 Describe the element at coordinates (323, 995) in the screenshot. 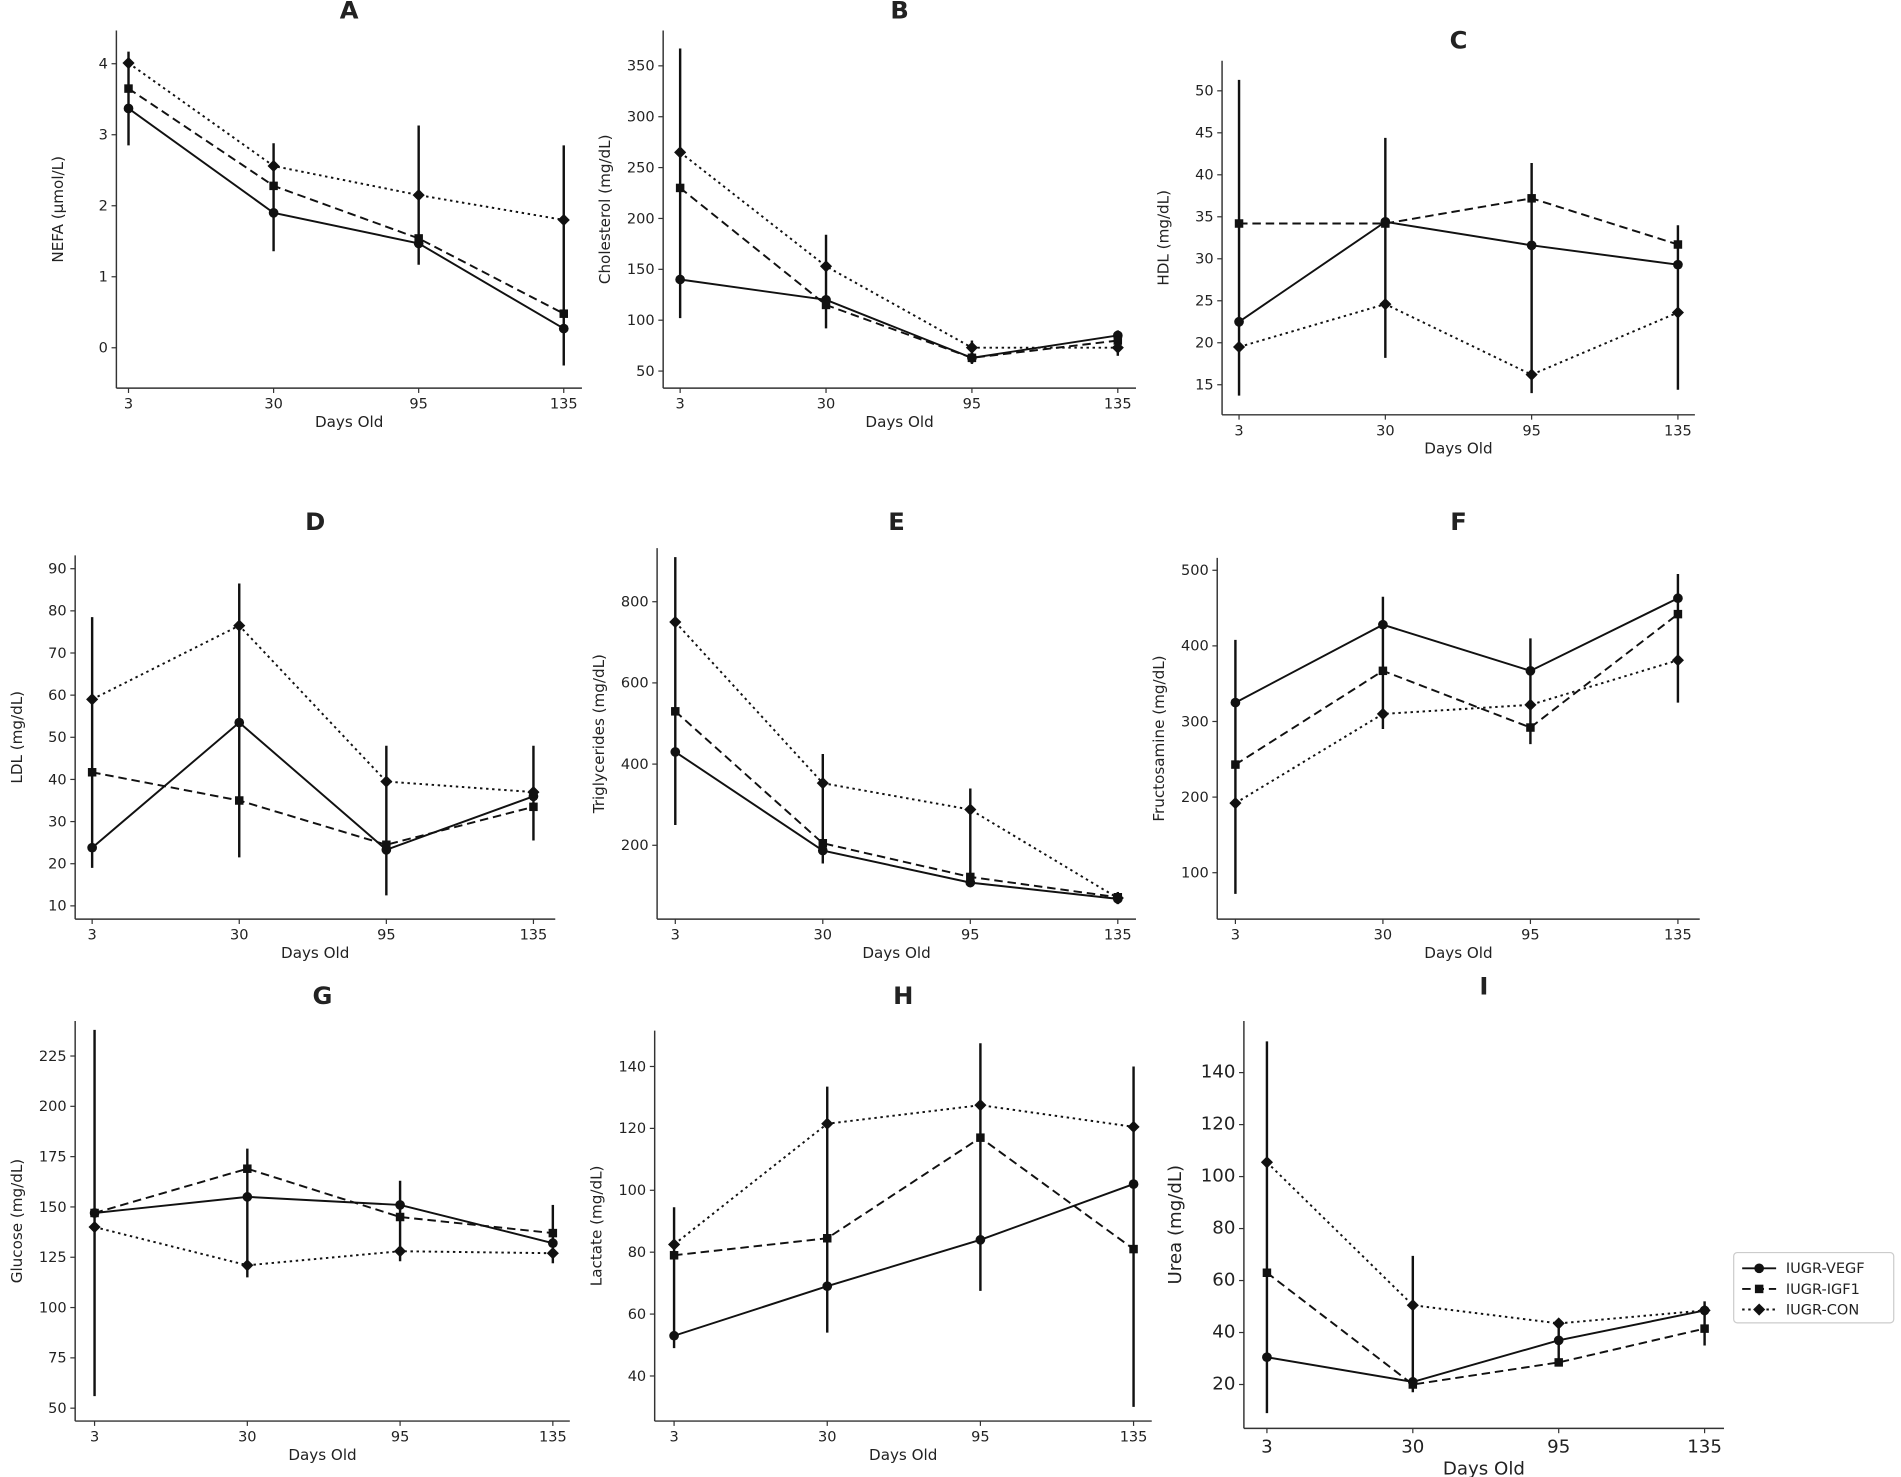

I see `panel-title: G` at that location.